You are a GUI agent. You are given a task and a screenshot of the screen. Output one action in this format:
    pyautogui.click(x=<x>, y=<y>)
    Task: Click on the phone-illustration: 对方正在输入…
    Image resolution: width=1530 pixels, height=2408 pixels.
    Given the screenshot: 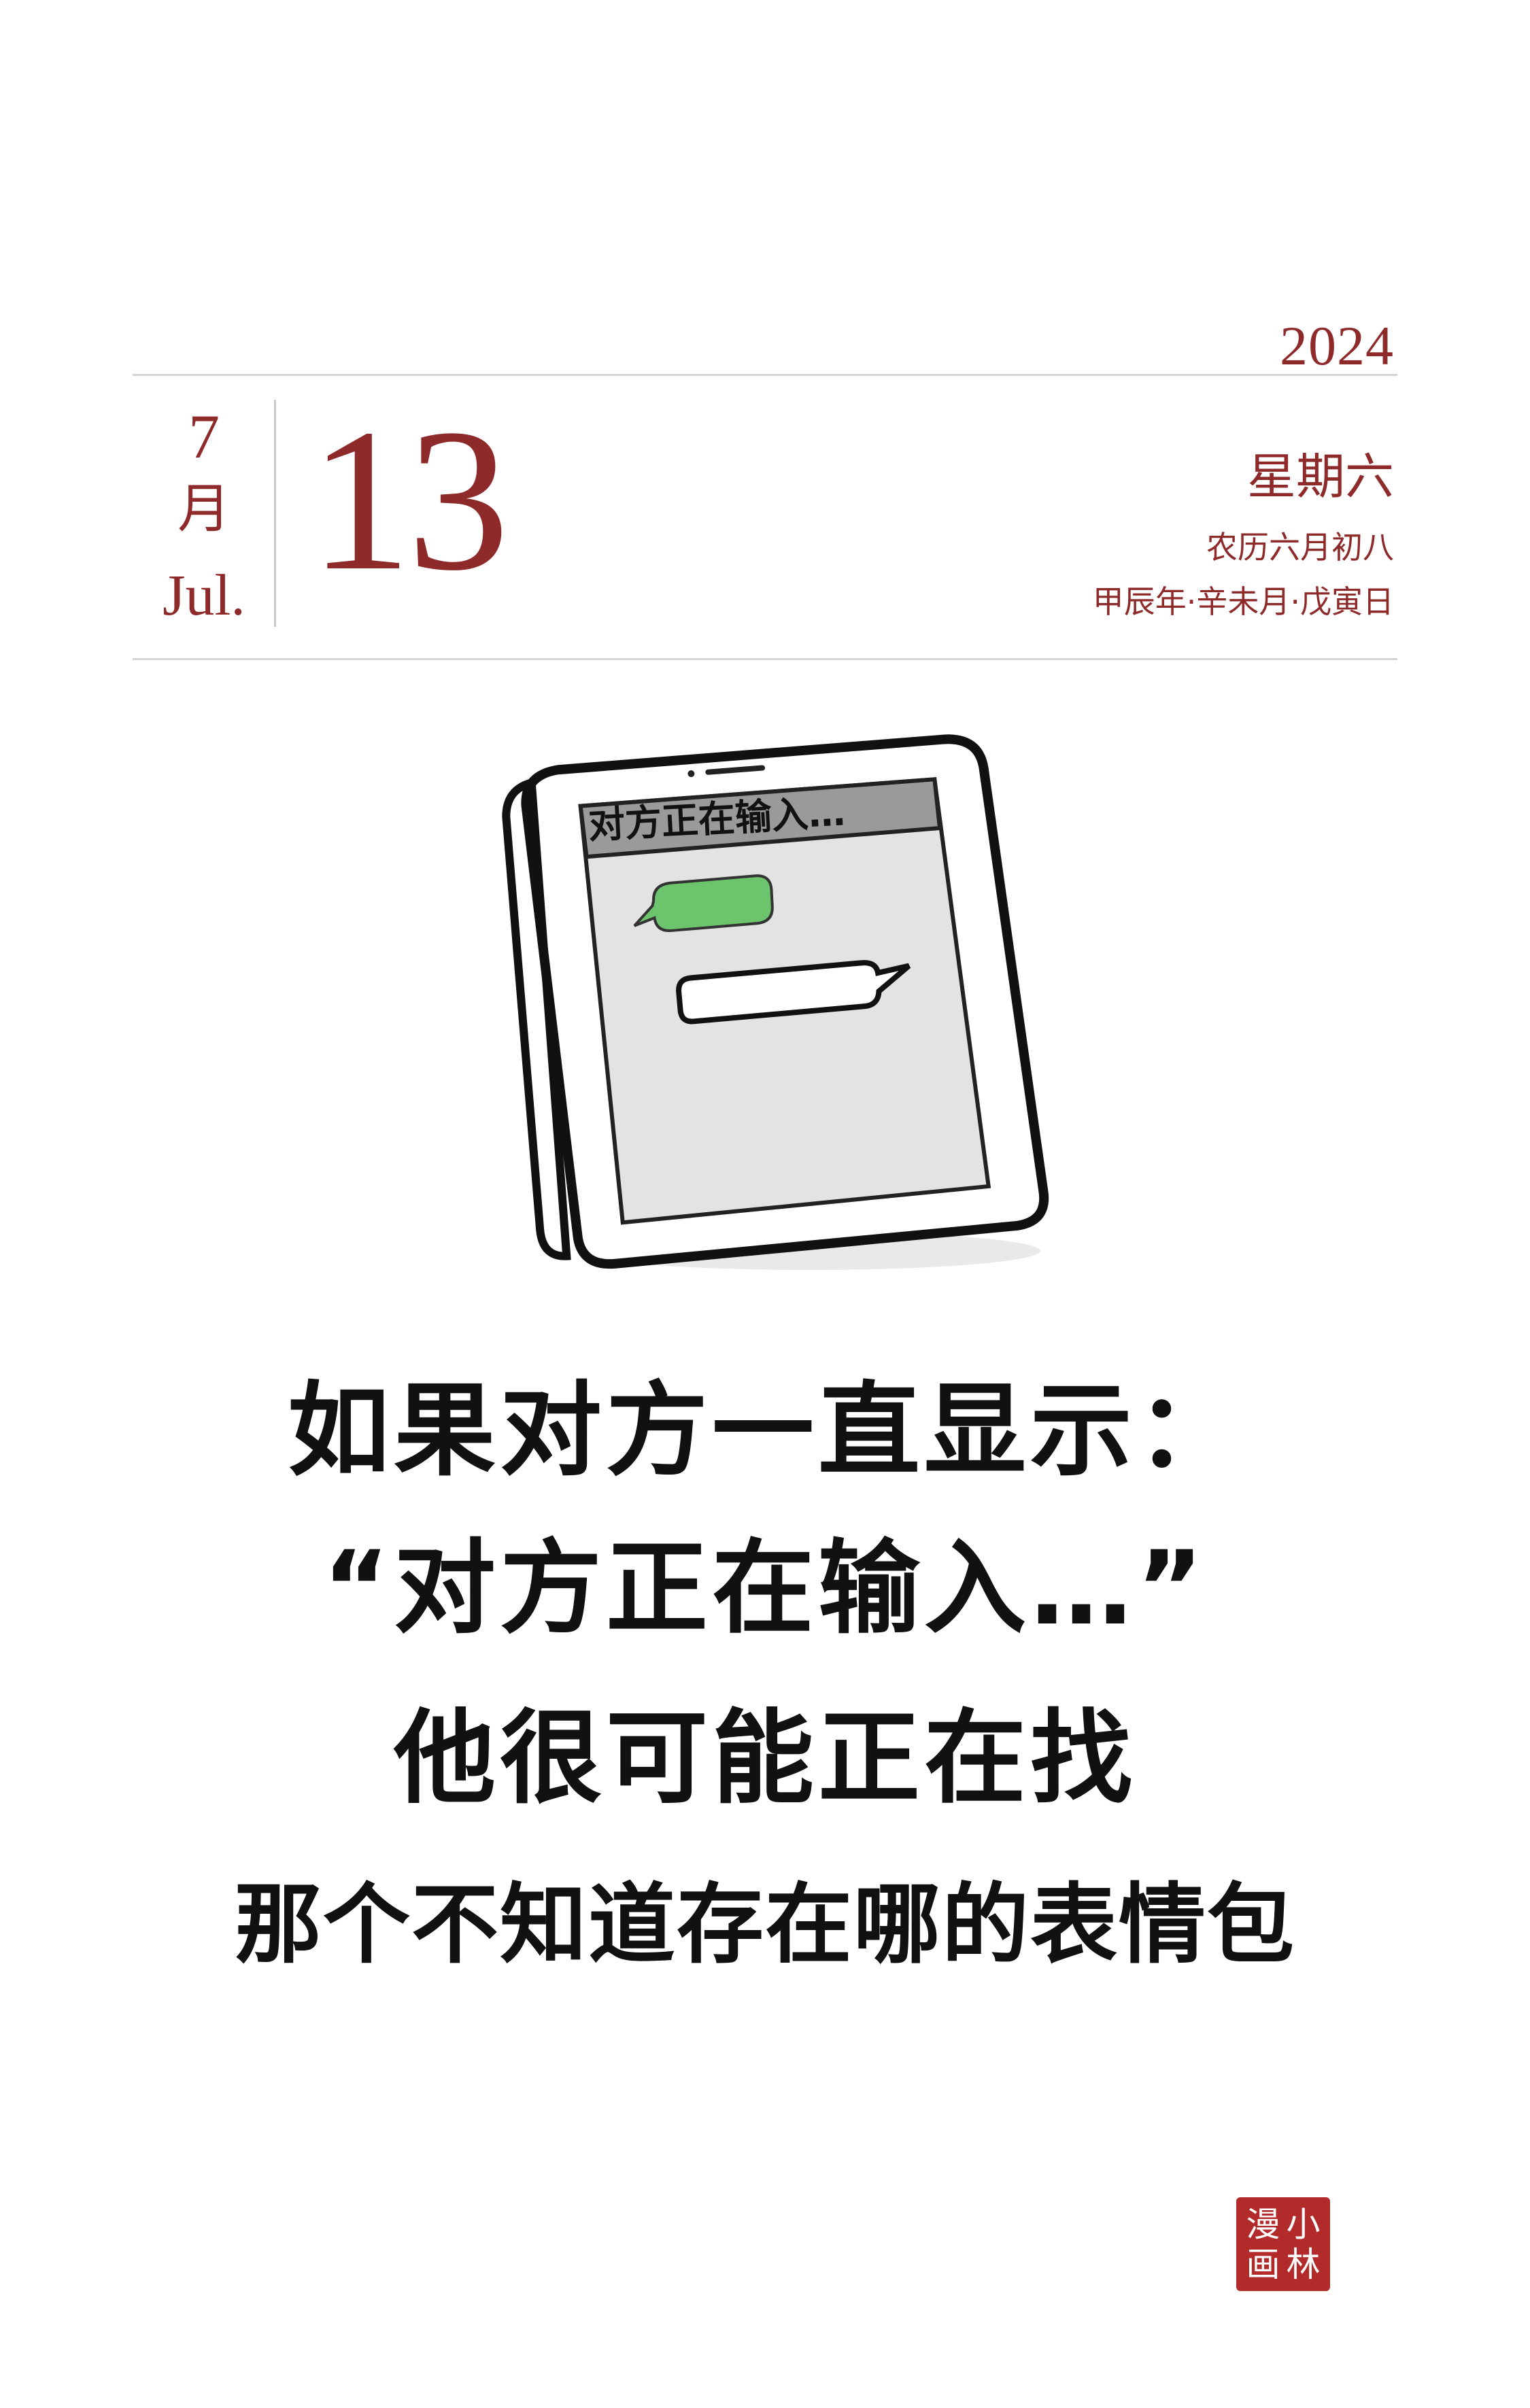 What is the action you would take?
    pyautogui.click(x=776, y=1002)
    